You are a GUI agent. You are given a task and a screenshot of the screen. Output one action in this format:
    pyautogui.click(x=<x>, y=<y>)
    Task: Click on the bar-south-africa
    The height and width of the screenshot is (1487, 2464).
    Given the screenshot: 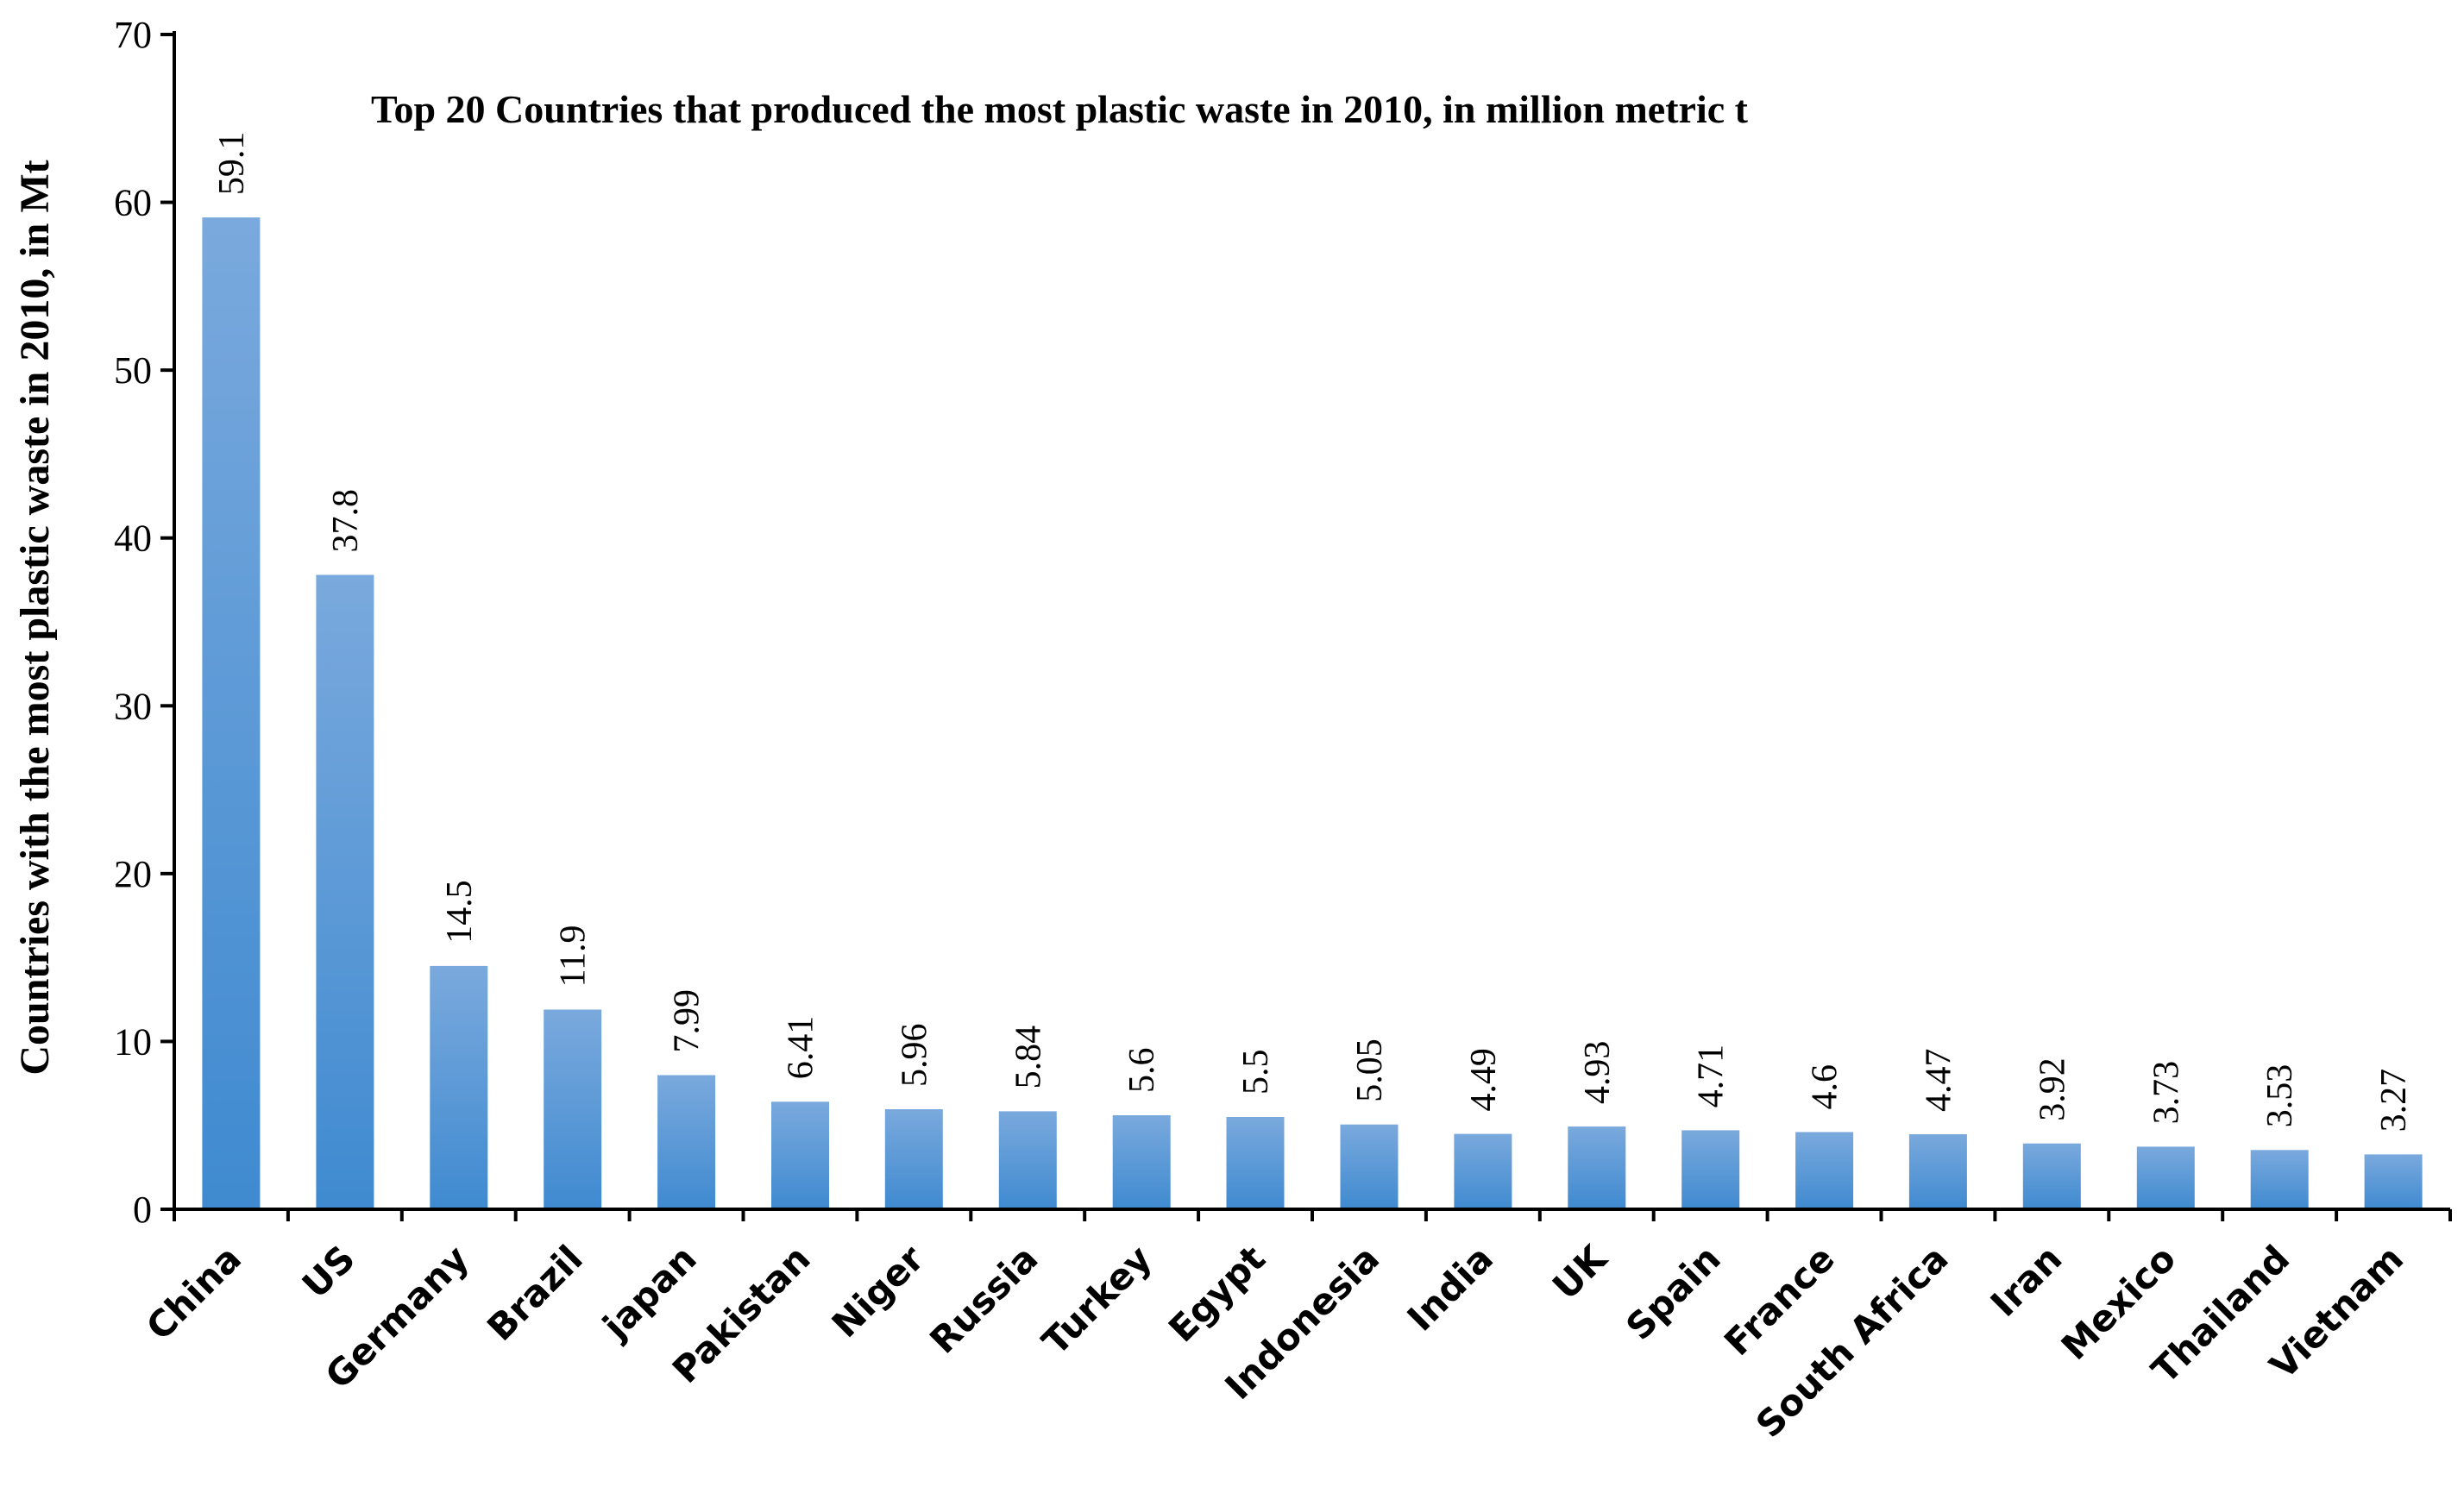 What is the action you would take?
    pyautogui.click(x=1938, y=1171)
    